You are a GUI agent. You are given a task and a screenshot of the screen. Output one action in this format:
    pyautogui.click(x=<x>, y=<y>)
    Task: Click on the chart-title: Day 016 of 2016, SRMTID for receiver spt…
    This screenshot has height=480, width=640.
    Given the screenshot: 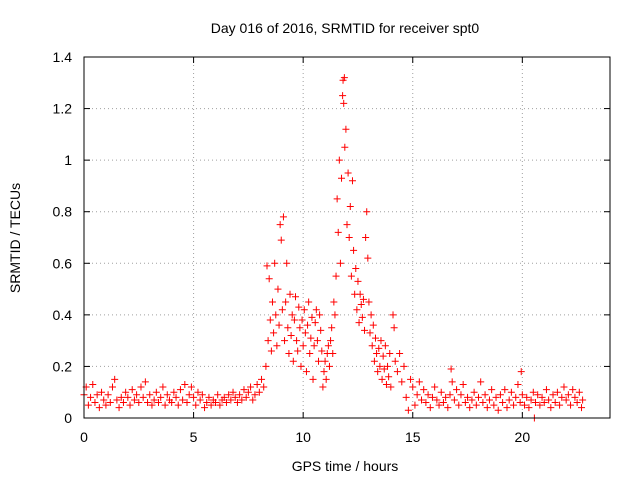 What is the action you would take?
    pyautogui.click(x=345, y=28)
    